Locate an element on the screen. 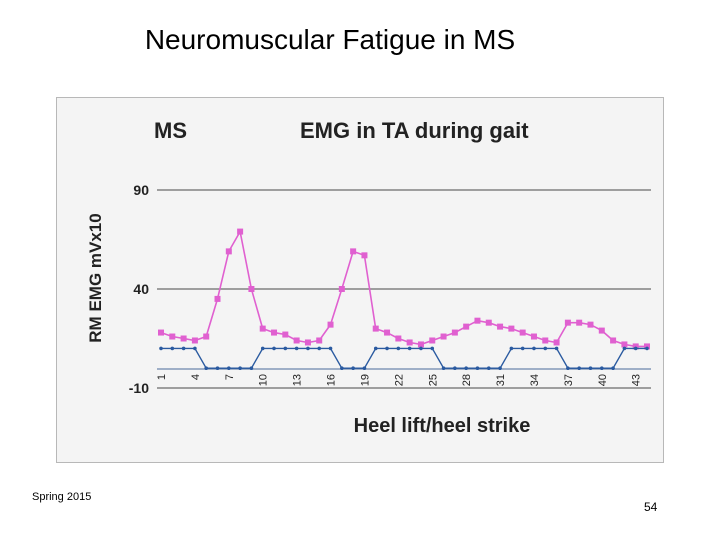 This screenshot has height=540, width=720. emg-series-line is located at coordinates (403, 288).